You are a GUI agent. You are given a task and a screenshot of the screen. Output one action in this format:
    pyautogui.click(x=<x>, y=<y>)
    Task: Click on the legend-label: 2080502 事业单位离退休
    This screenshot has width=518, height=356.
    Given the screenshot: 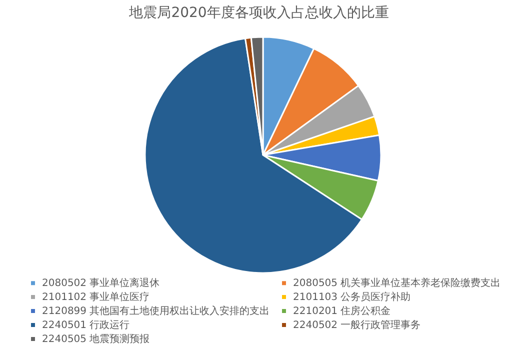 What is the action you would take?
    pyautogui.click(x=101, y=283)
    